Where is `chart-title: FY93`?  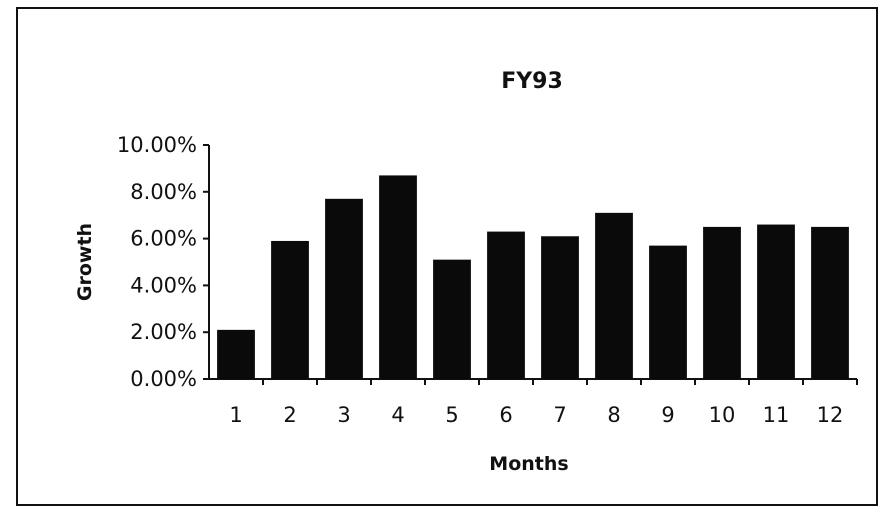 chart-title: FY93 is located at coordinates (532, 81).